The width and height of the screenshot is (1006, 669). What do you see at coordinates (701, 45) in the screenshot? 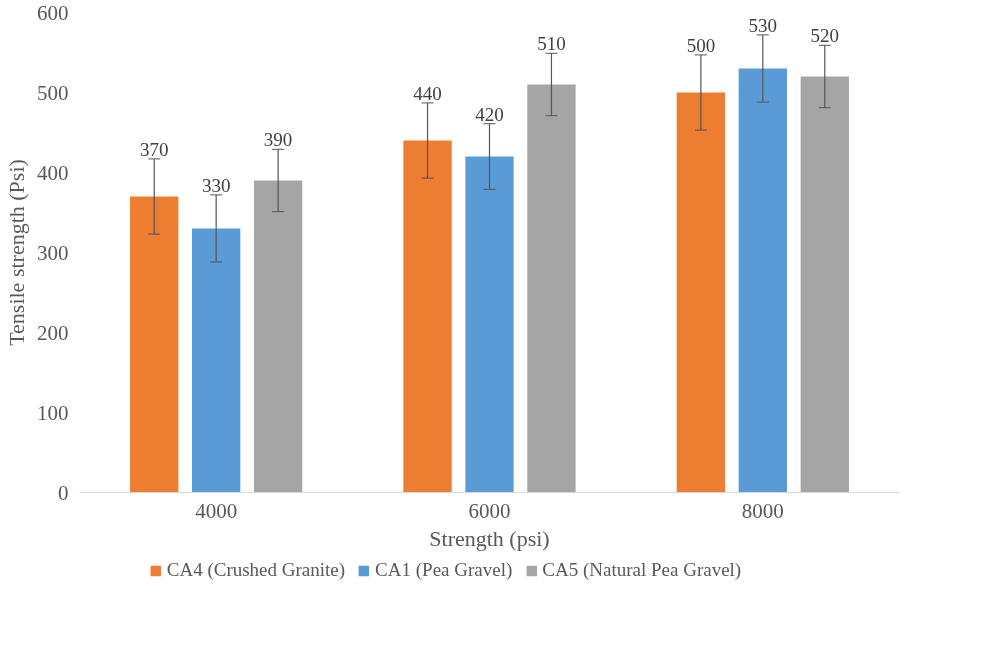
I see `data-label: 500` at bounding box center [701, 45].